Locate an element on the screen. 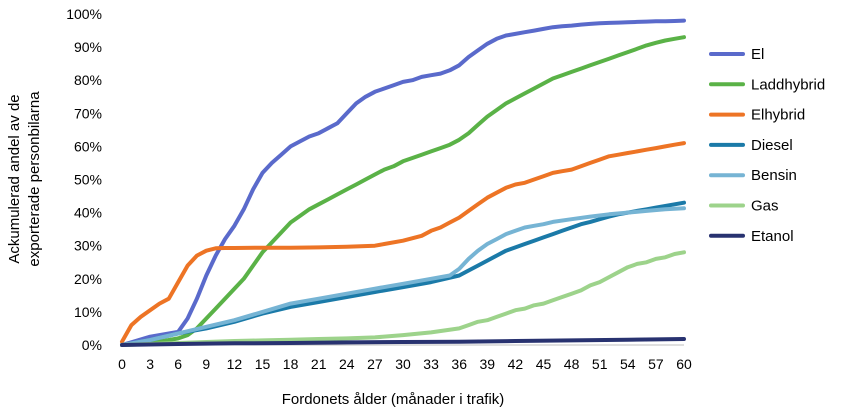 This screenshot has width=848, height=412. x-tick-label: 51 is located at coordinates (600, 364).